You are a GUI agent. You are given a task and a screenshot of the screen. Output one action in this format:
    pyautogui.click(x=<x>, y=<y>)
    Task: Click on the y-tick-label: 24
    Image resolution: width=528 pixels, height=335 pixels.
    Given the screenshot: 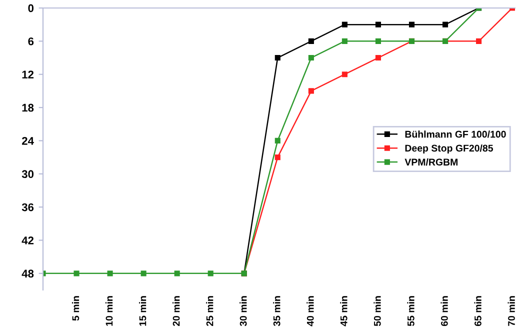 What is the action you would take?
    pyautogui.click(x=28, y=140)
    